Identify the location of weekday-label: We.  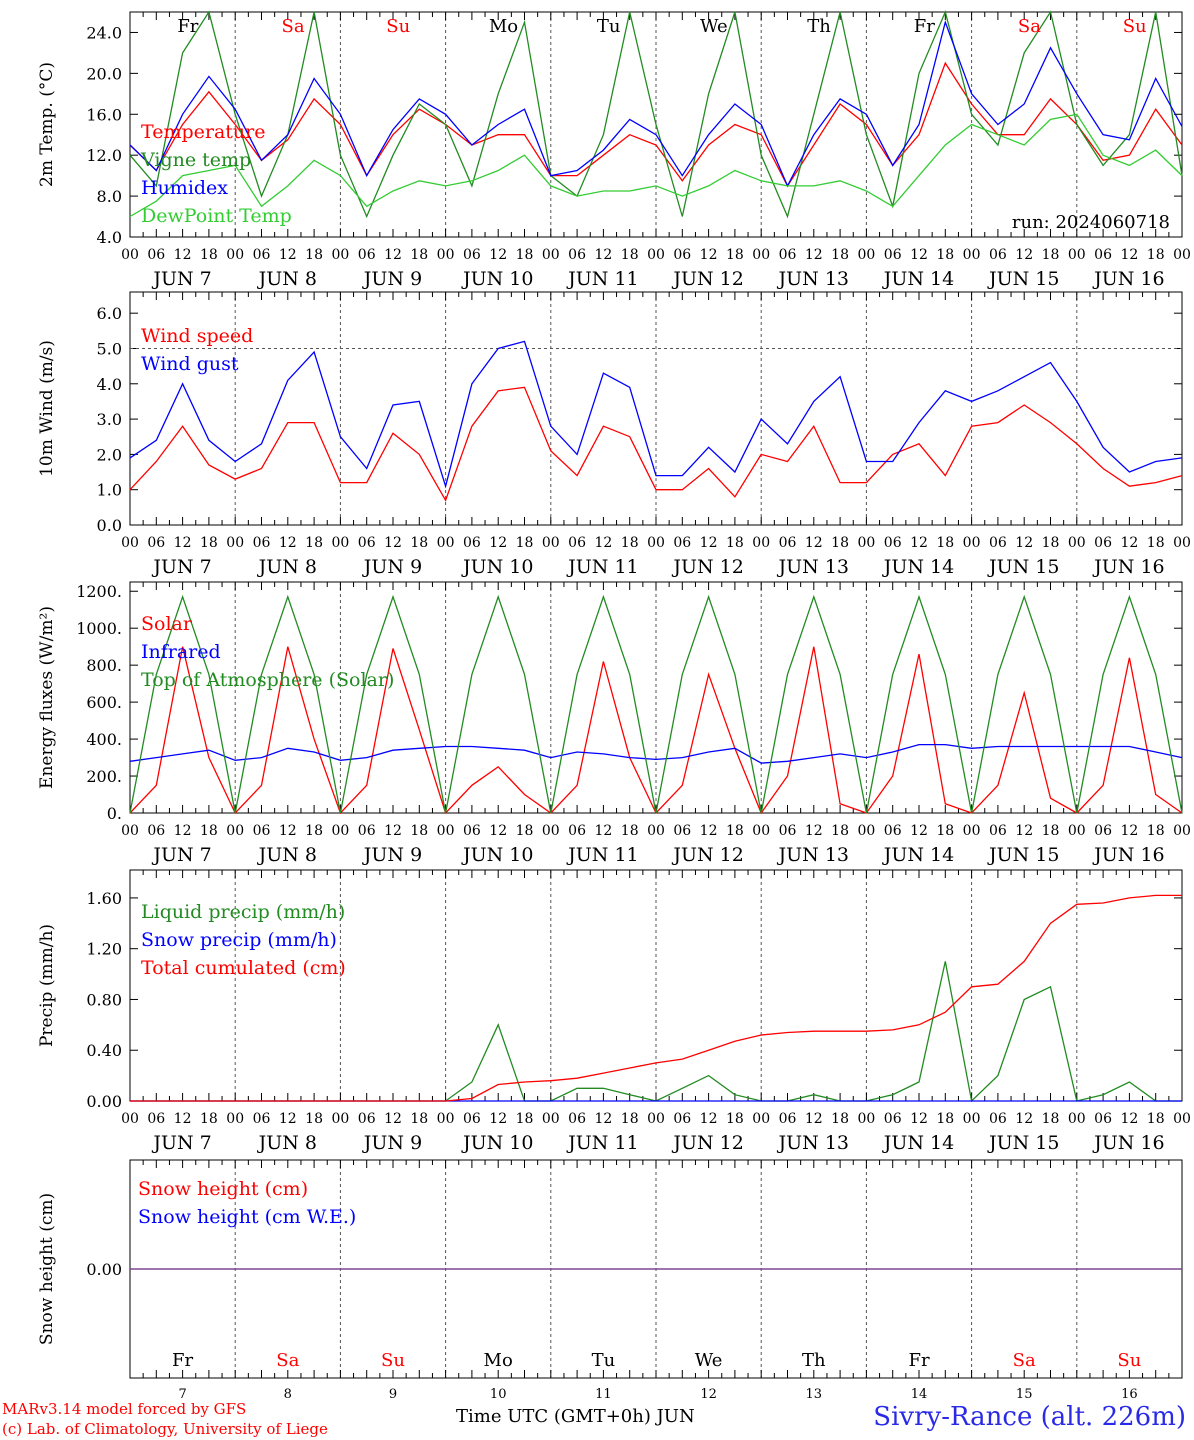
(714, 26).